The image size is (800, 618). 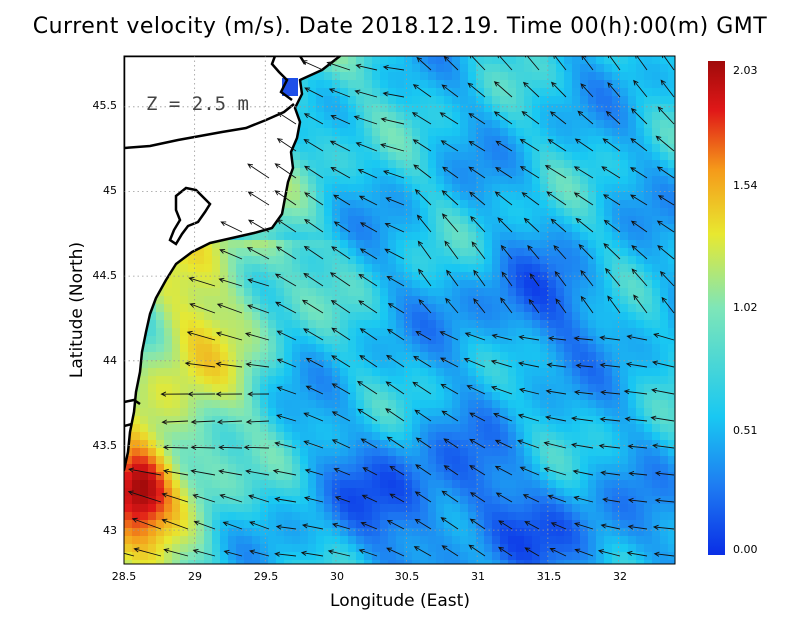 I want to click on x-tick-label: 28.5, so click(x=124, y=576).